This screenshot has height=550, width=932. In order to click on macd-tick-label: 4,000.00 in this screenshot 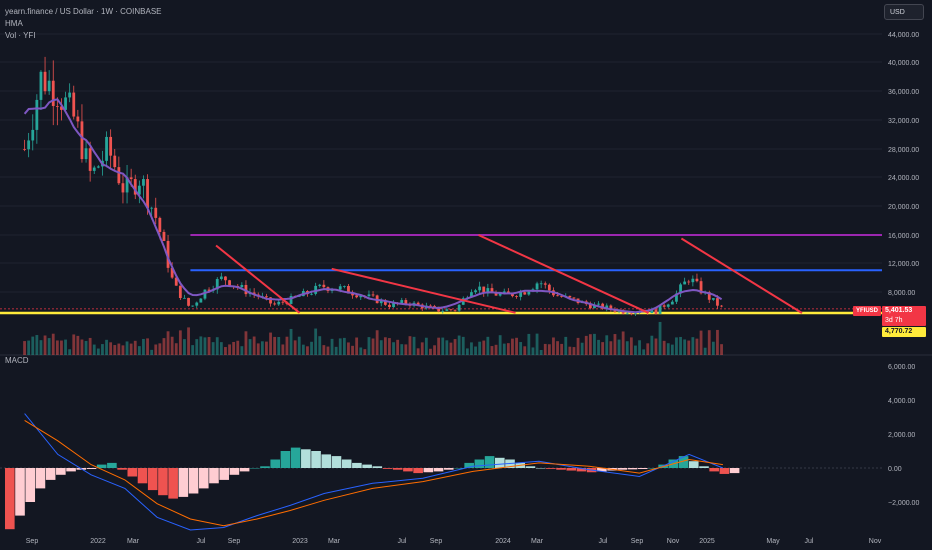, I will do `click(901, 401)`.